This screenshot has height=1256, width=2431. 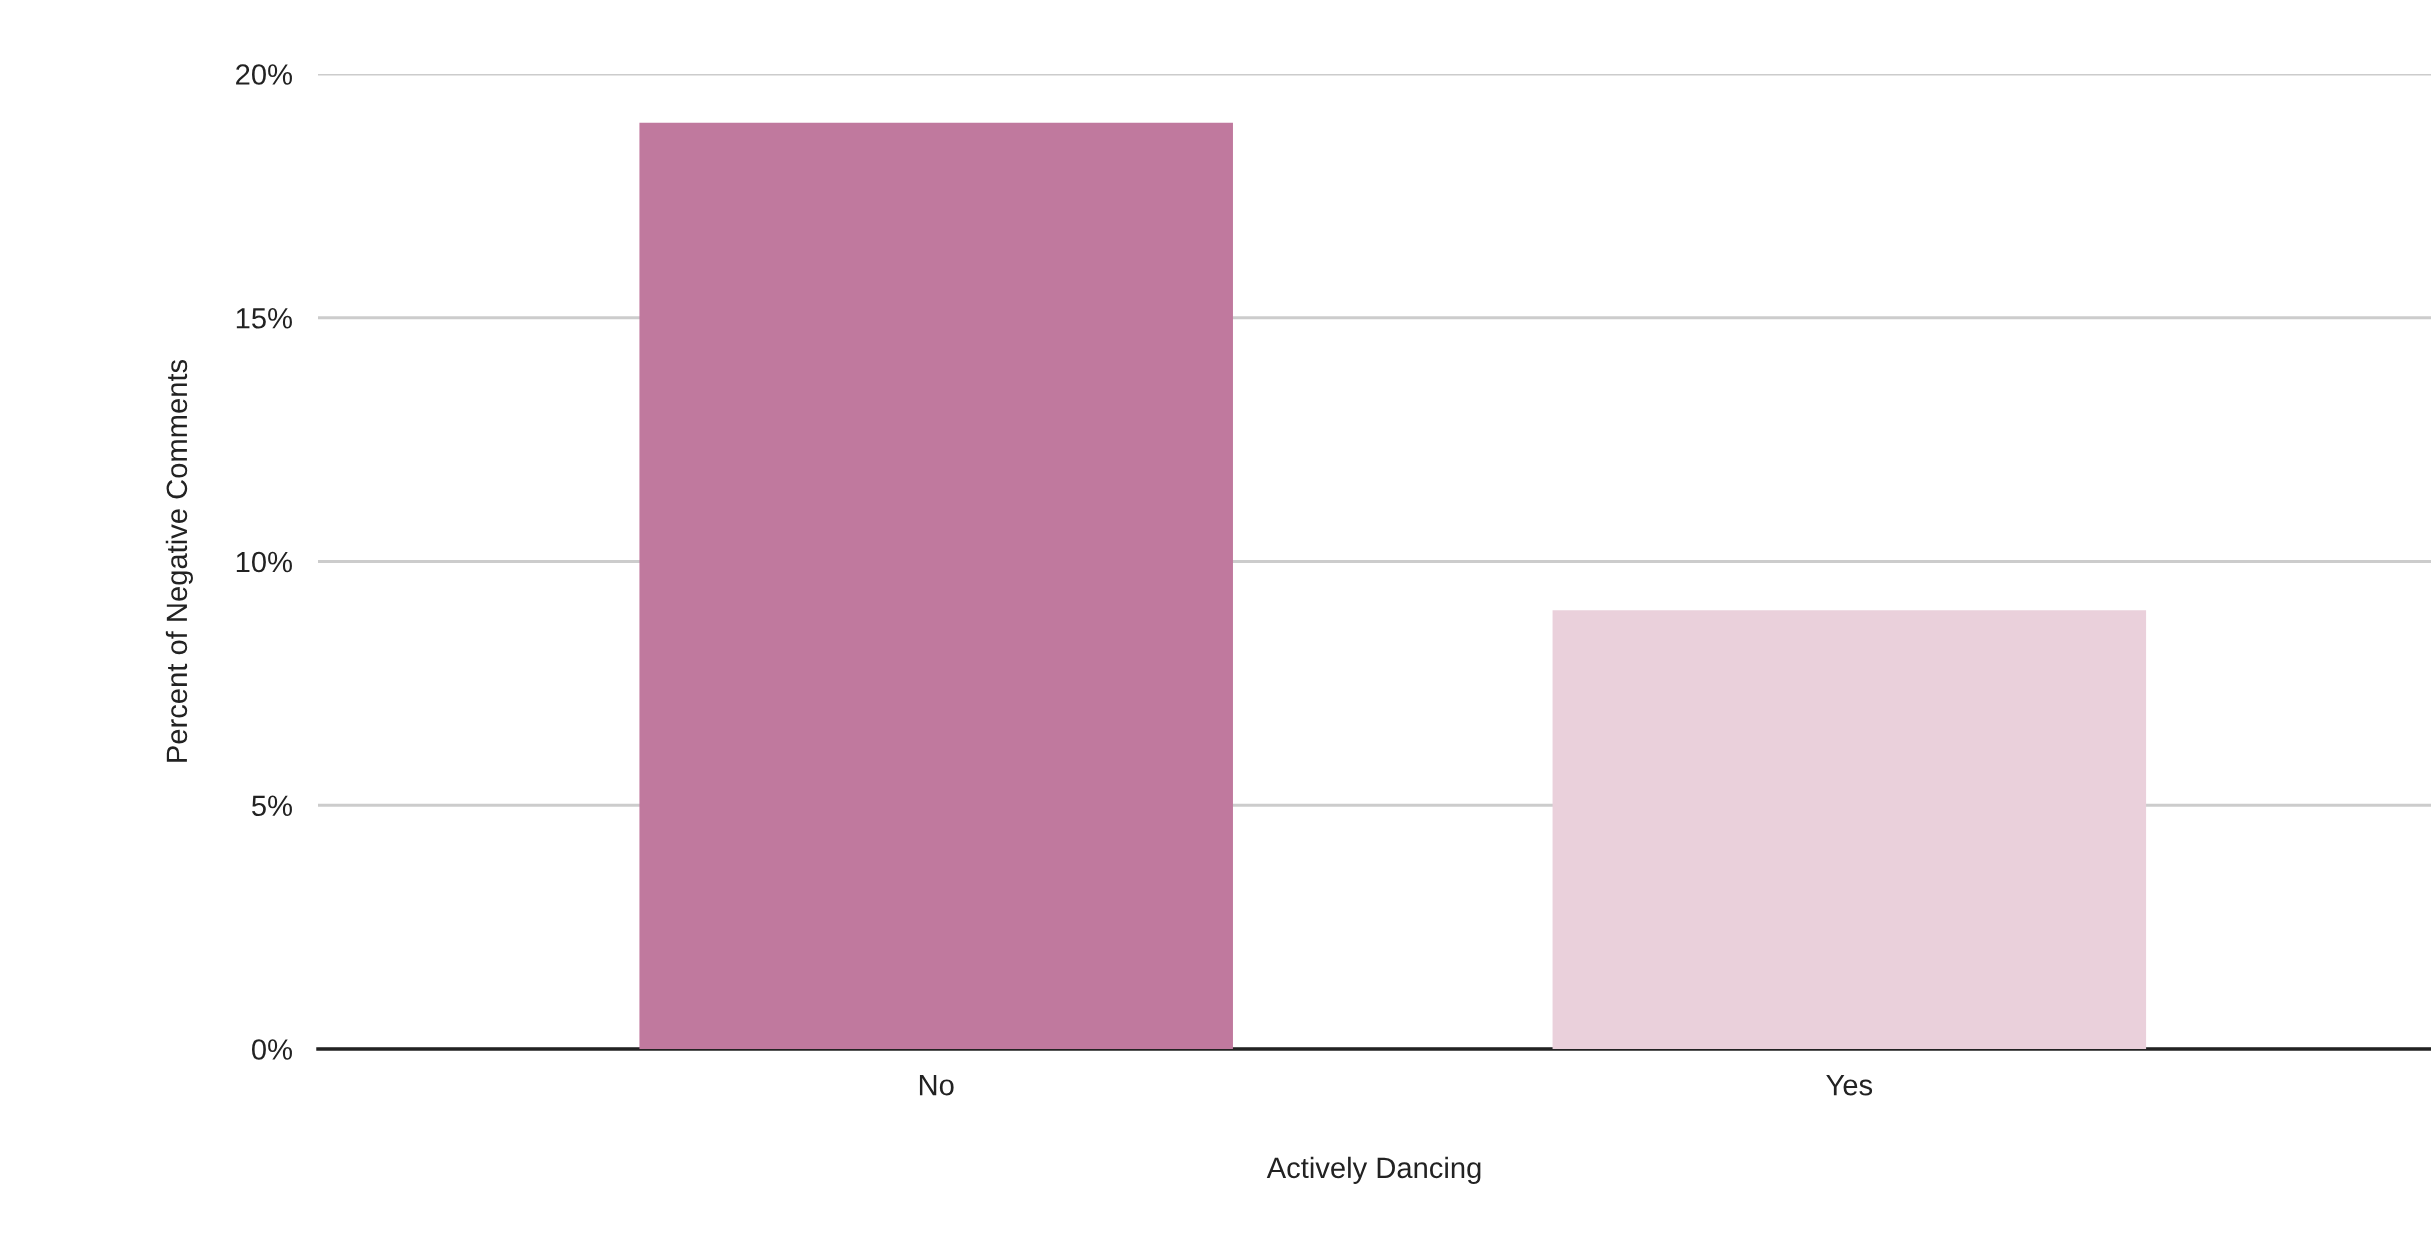 What do you see at coordinates (936, 1085) in the screenshot?
I see `x-tick-label: No` at bounding box center [936, 1085].